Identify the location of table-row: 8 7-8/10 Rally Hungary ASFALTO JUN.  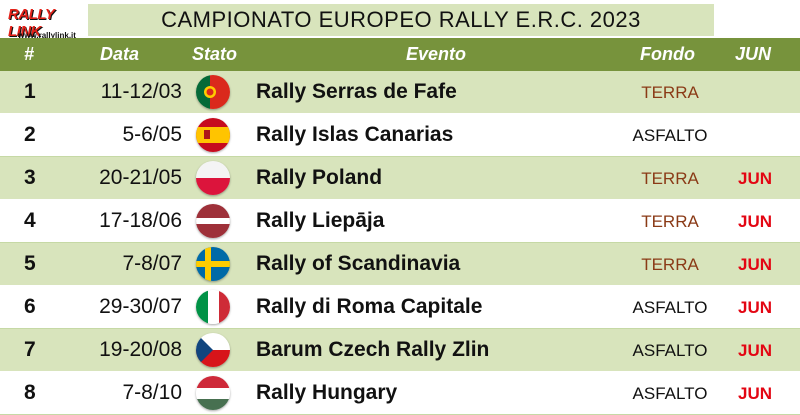
(400, 393).